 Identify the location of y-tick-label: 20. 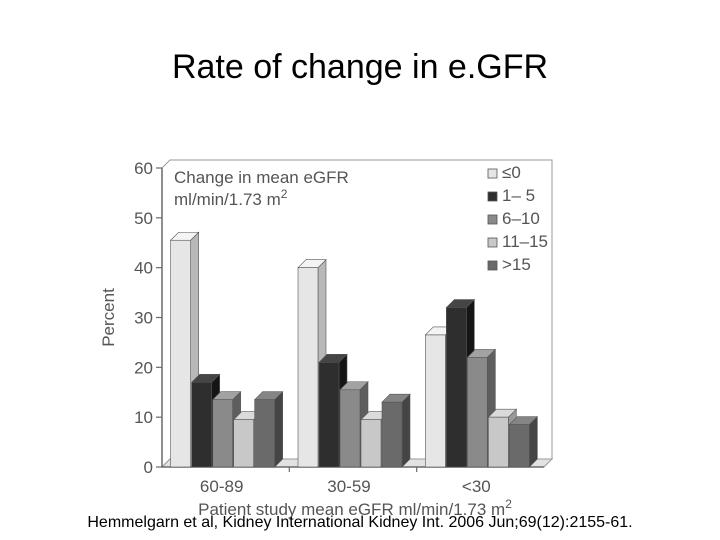
(143, 367).